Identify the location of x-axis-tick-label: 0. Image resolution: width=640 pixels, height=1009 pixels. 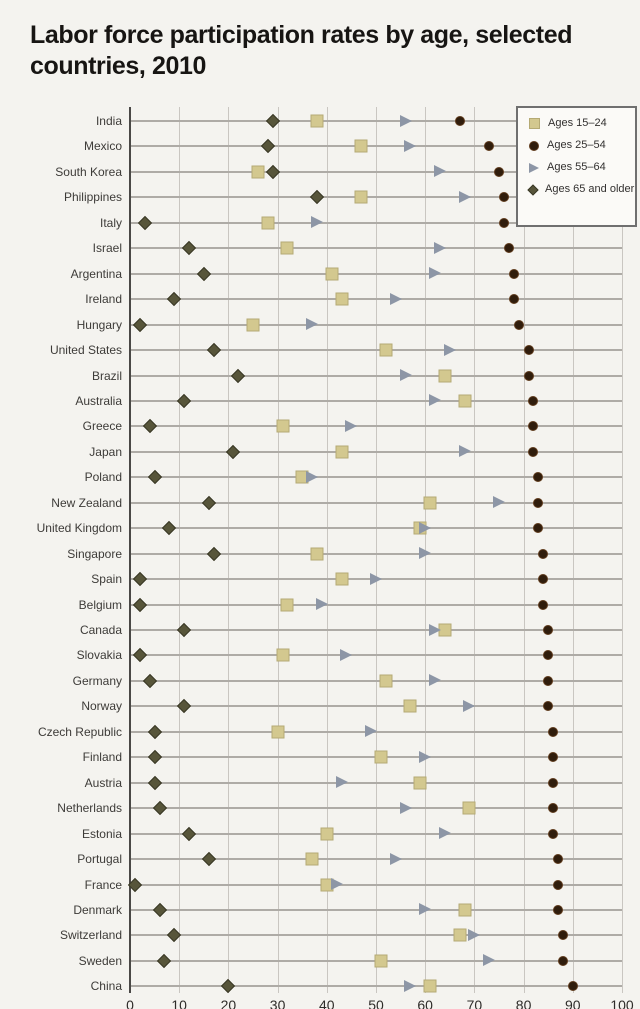
(130, 1003).